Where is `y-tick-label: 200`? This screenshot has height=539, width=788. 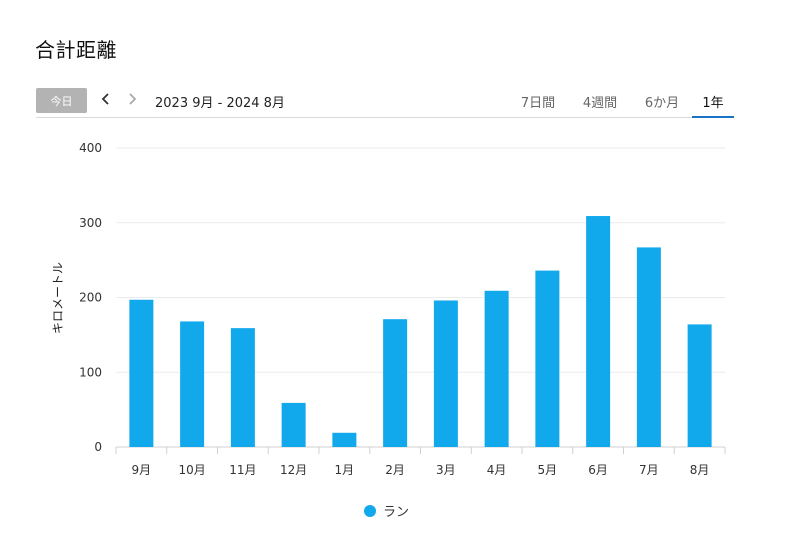 y-tick-label: 200 is located at coordinates (90, 298).